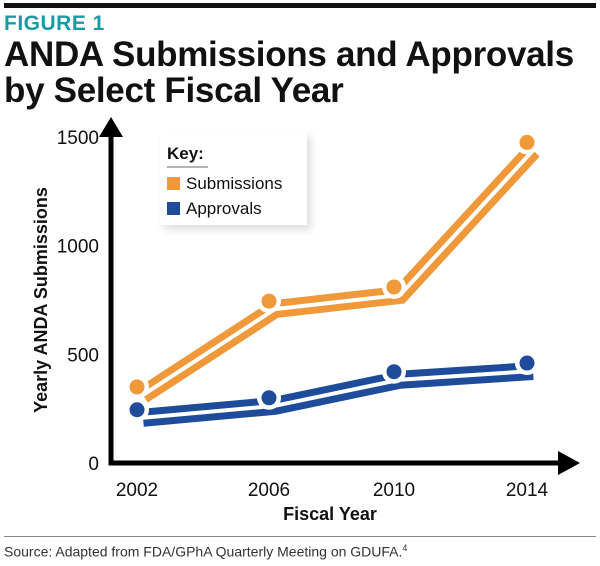  What do you see at coordinates (173, 183) in the screenshot?
I see `legend-swatch-submissions` at bounding box center [173, 183].